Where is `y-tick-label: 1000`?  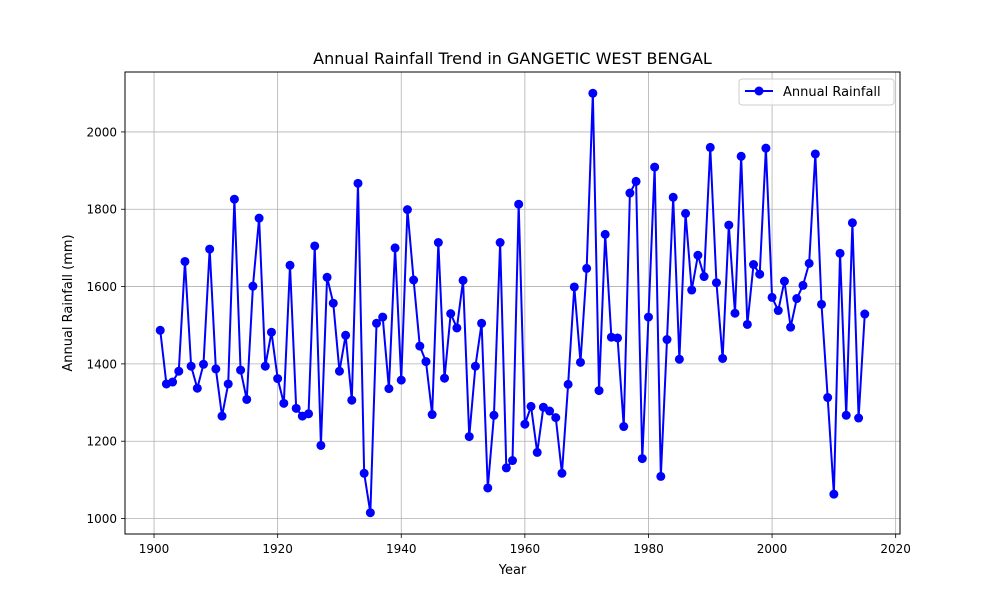 y-tick-label: 1000 is located at coordinates (101, 519).